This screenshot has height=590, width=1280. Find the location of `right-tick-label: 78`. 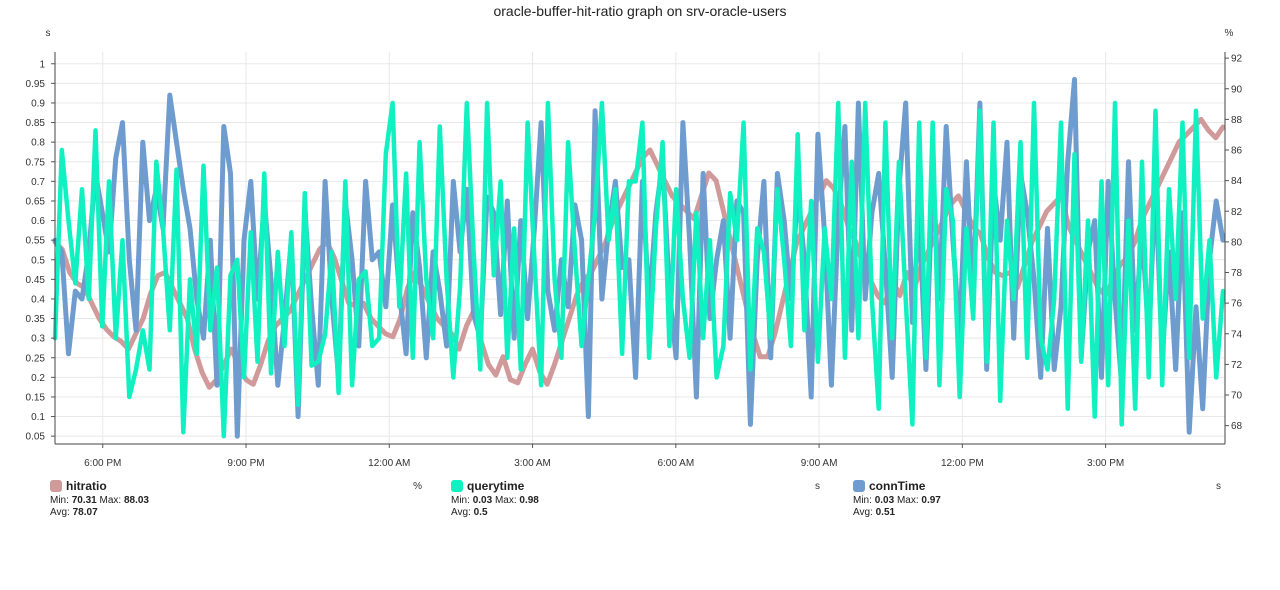

right-tick-label: 78 is located at coordinates (1237, 273).